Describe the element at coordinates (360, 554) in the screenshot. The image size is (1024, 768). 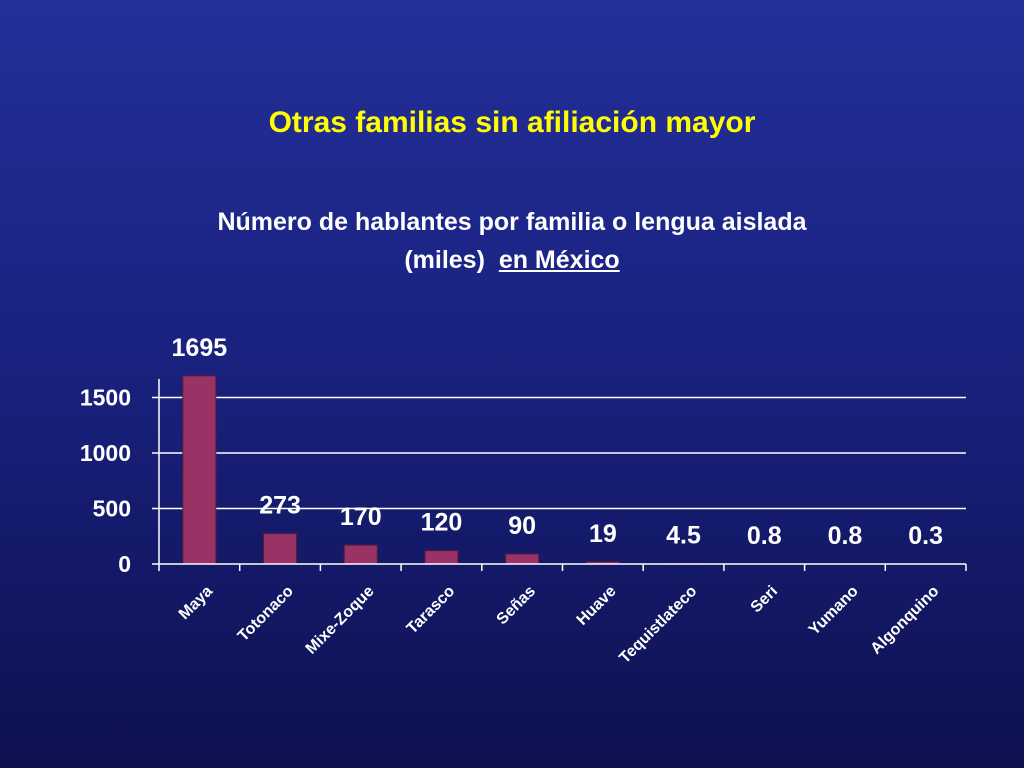
I see `bar-mixe-zoque` at that location.